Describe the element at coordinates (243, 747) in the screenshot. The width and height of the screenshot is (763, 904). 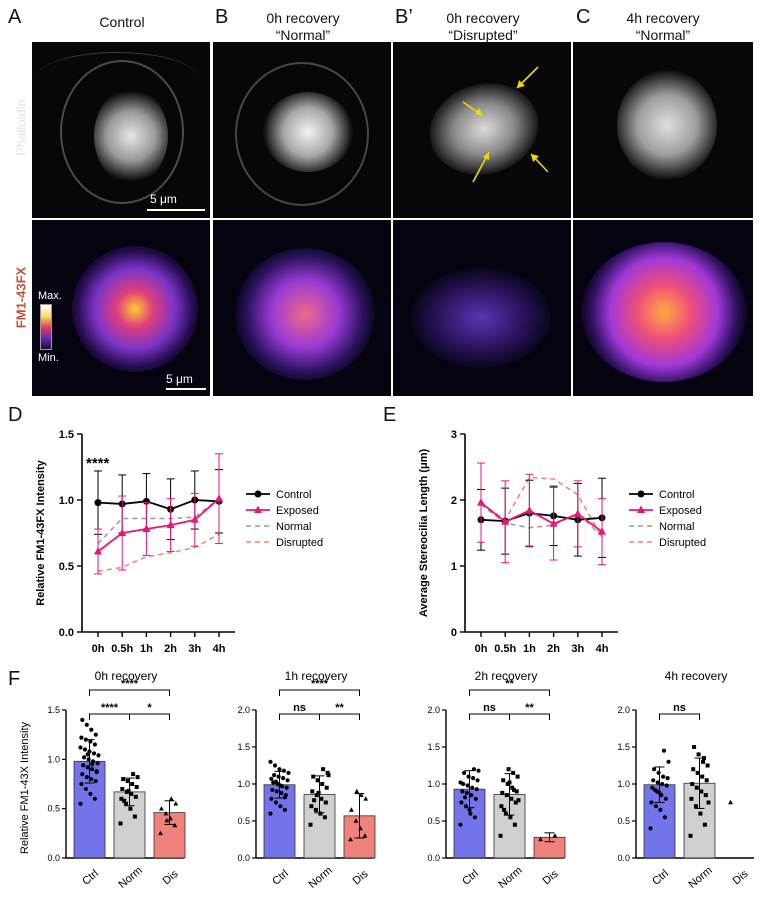
I see `y-tick-label: 1.5` at that location.